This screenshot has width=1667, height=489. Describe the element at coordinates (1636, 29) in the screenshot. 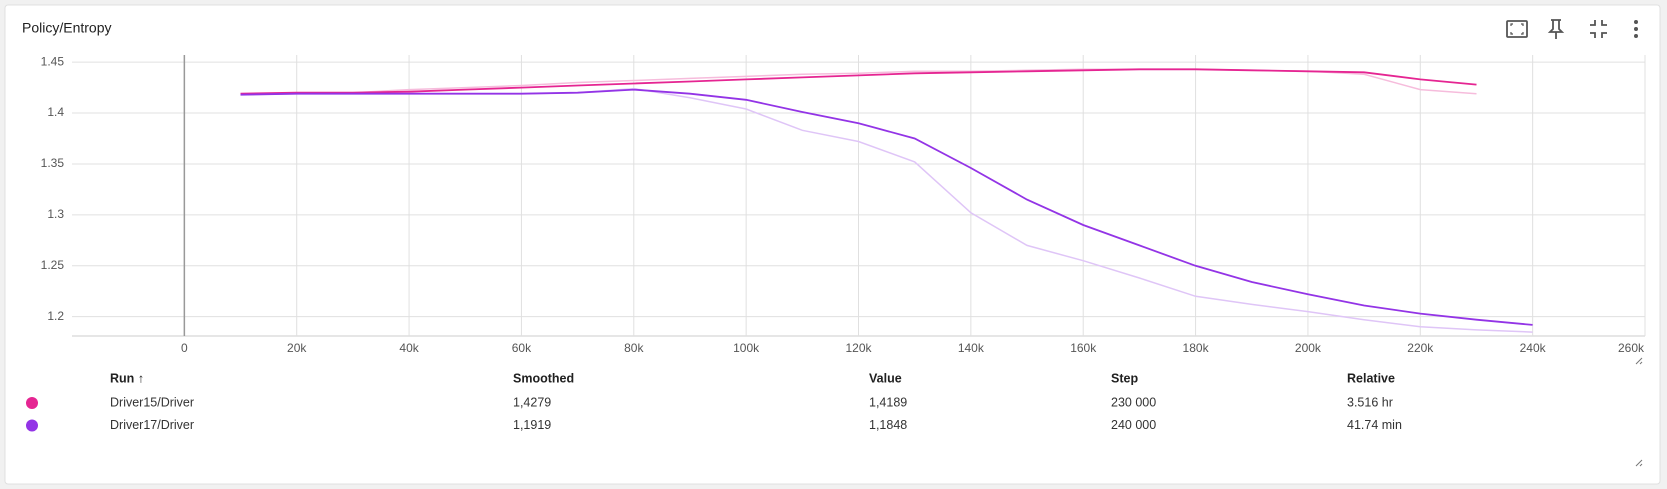

I see `more-button` at that location.